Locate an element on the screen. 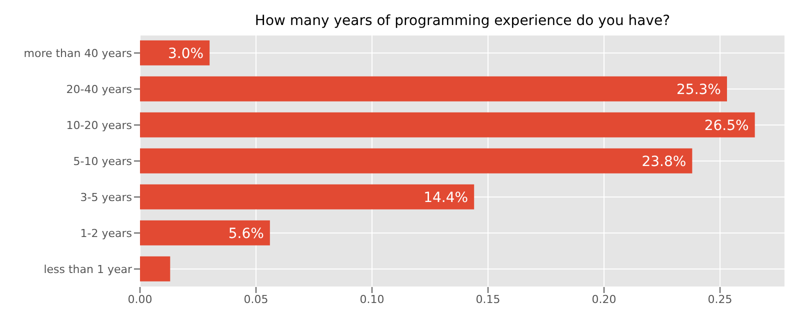  data-label: 14.4% is located at coordinates (446, 198).